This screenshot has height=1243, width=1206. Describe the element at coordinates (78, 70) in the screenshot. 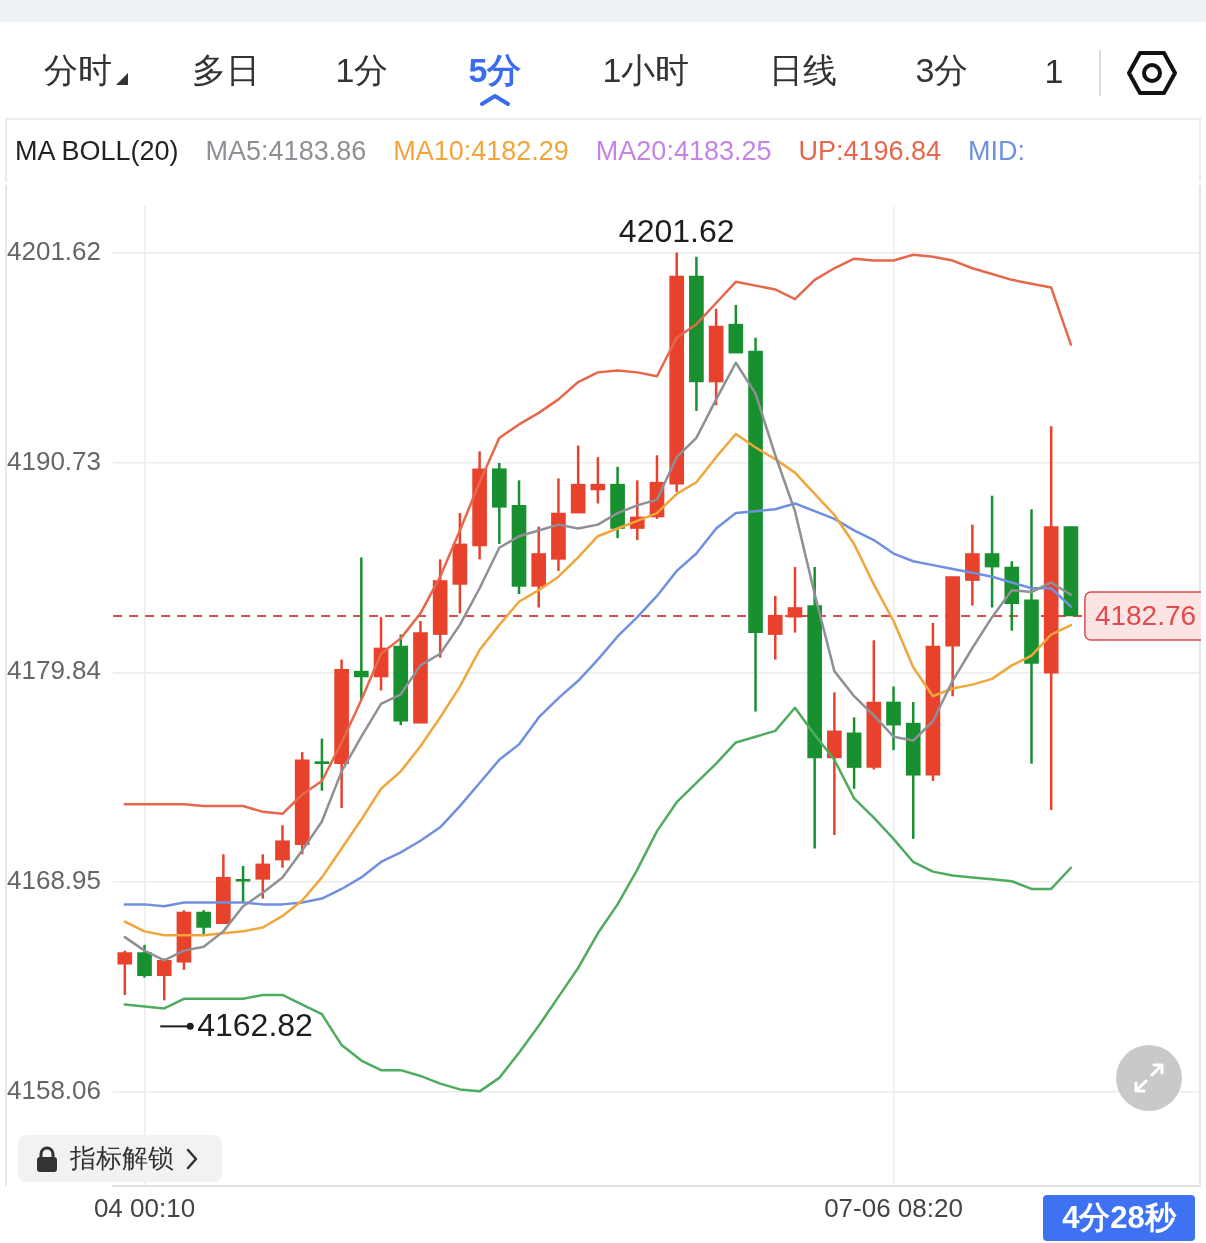

I see `text: 分时` at that location.